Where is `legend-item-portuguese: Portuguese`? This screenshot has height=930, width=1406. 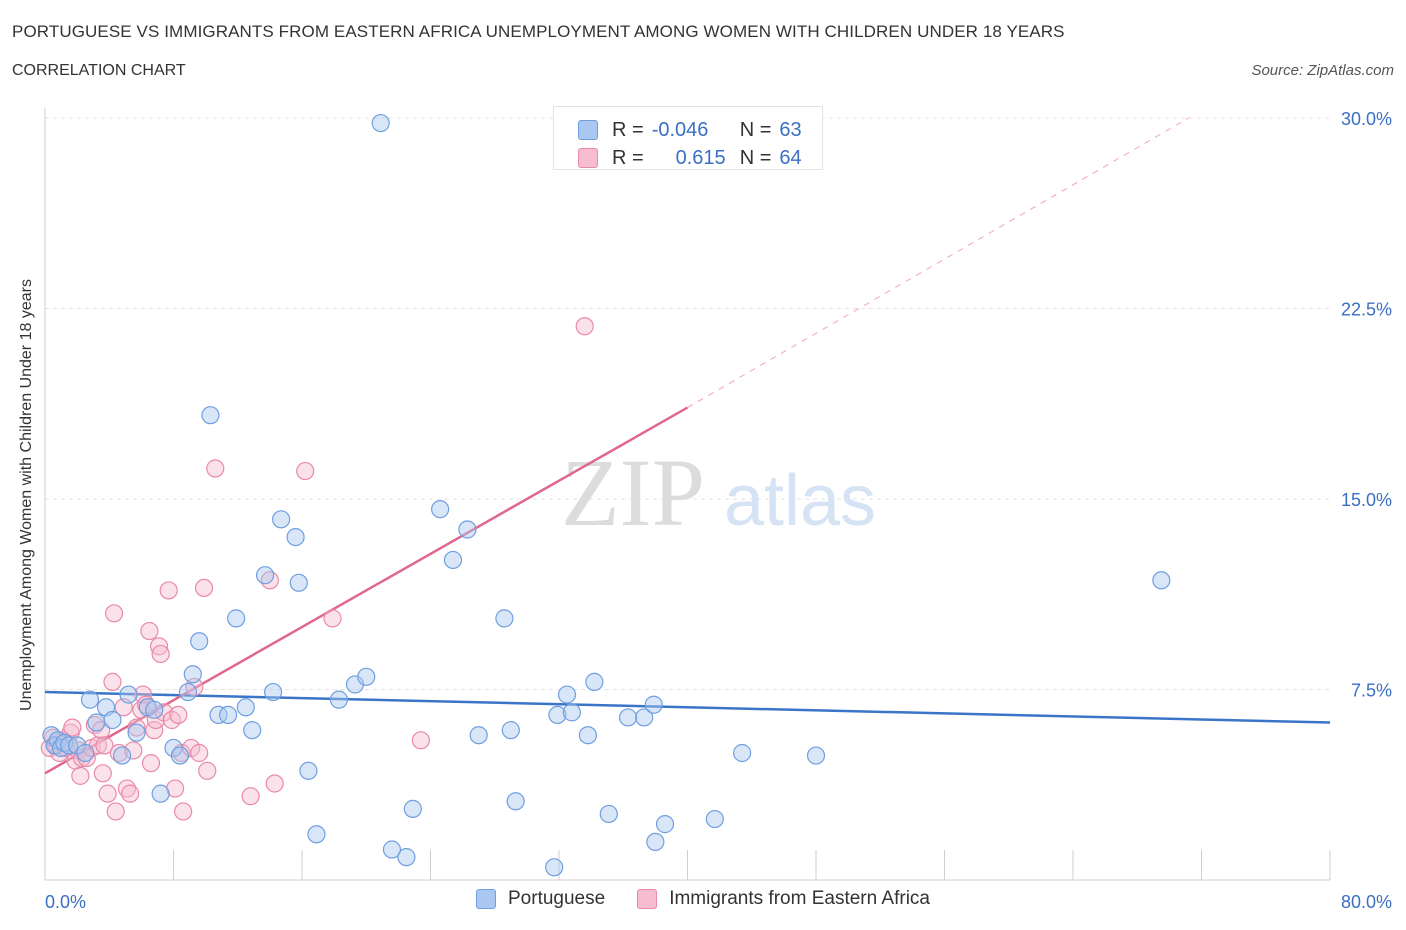 legend-item-portuguese: Portuguese is located at coordinates (540, 899).